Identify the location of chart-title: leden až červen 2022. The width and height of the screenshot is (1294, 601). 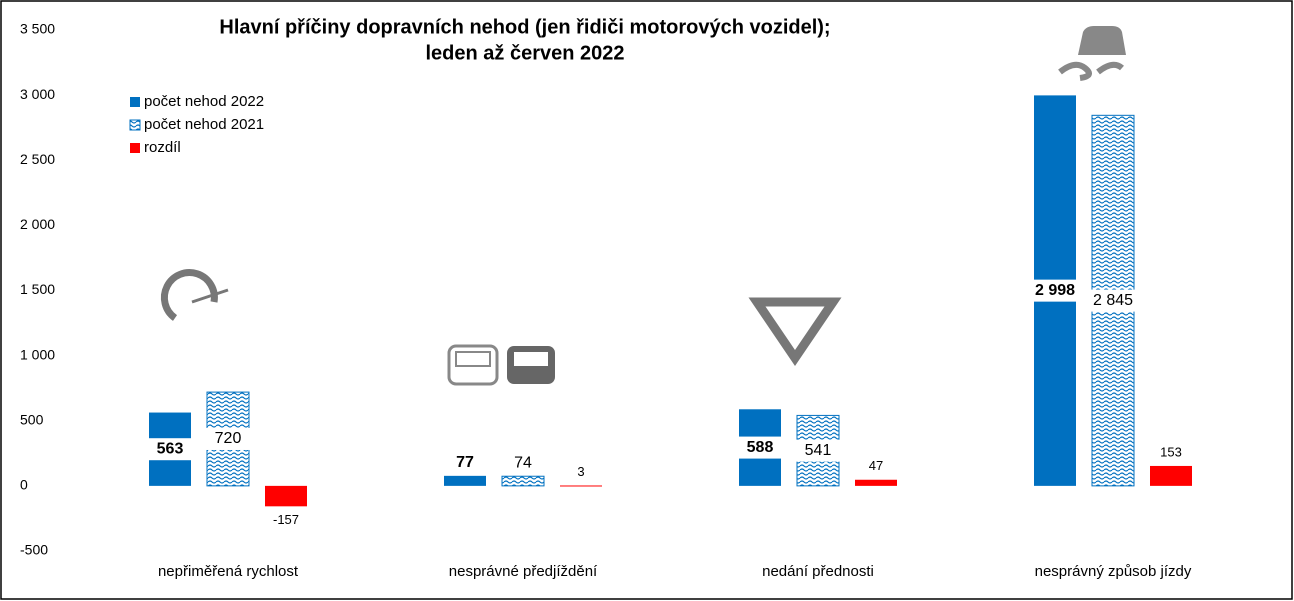
(524, 53).